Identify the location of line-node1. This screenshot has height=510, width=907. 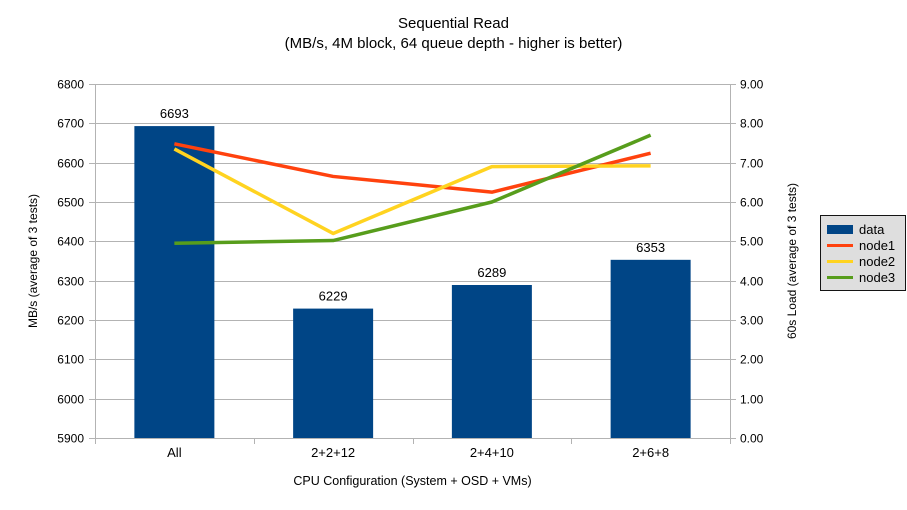
(413, 168).